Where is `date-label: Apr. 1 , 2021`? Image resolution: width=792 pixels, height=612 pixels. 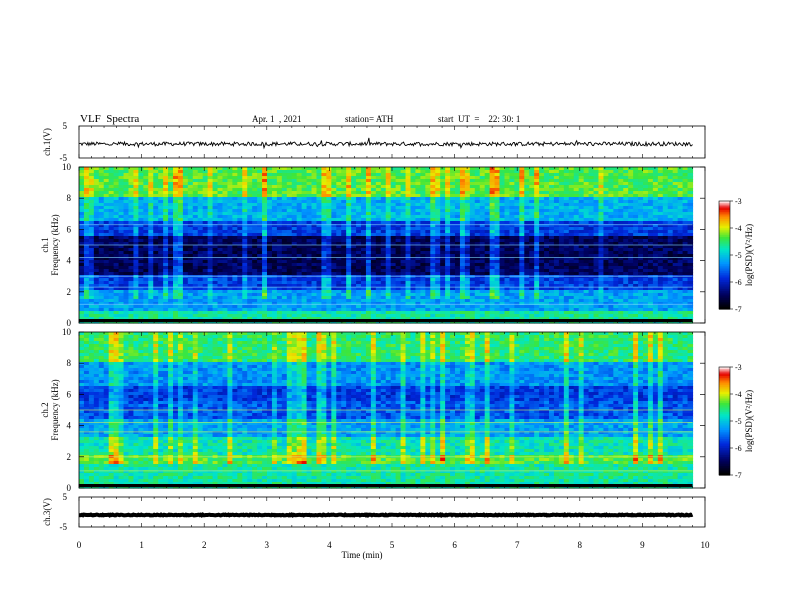 date-label: Apr. 1 , 2021 is located at coordinates (277, 119).